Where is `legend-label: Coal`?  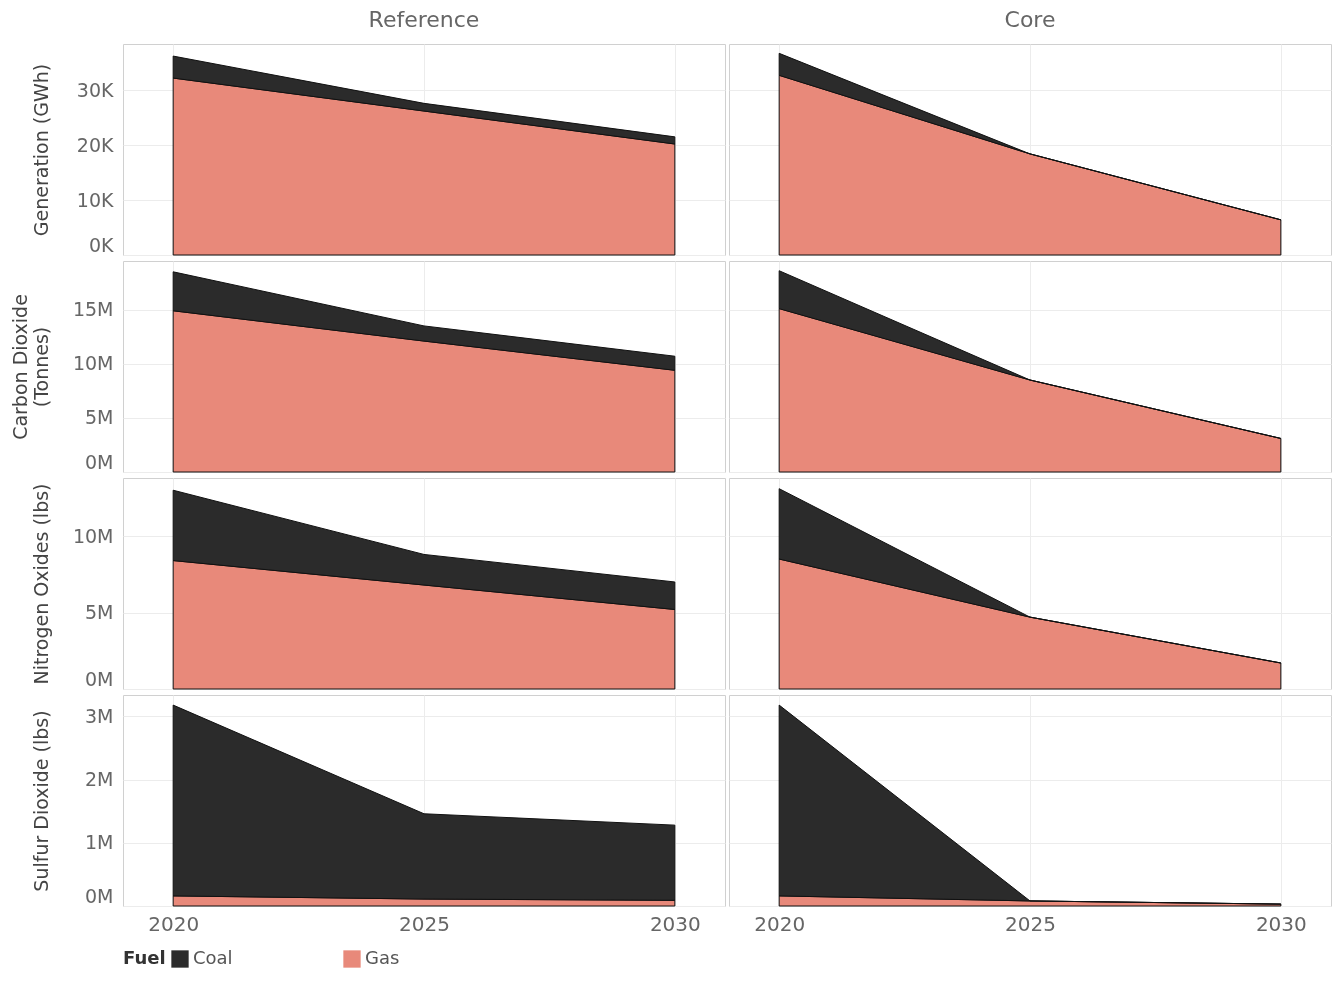 legend-label: Coal is located at coordinates (213, 957).